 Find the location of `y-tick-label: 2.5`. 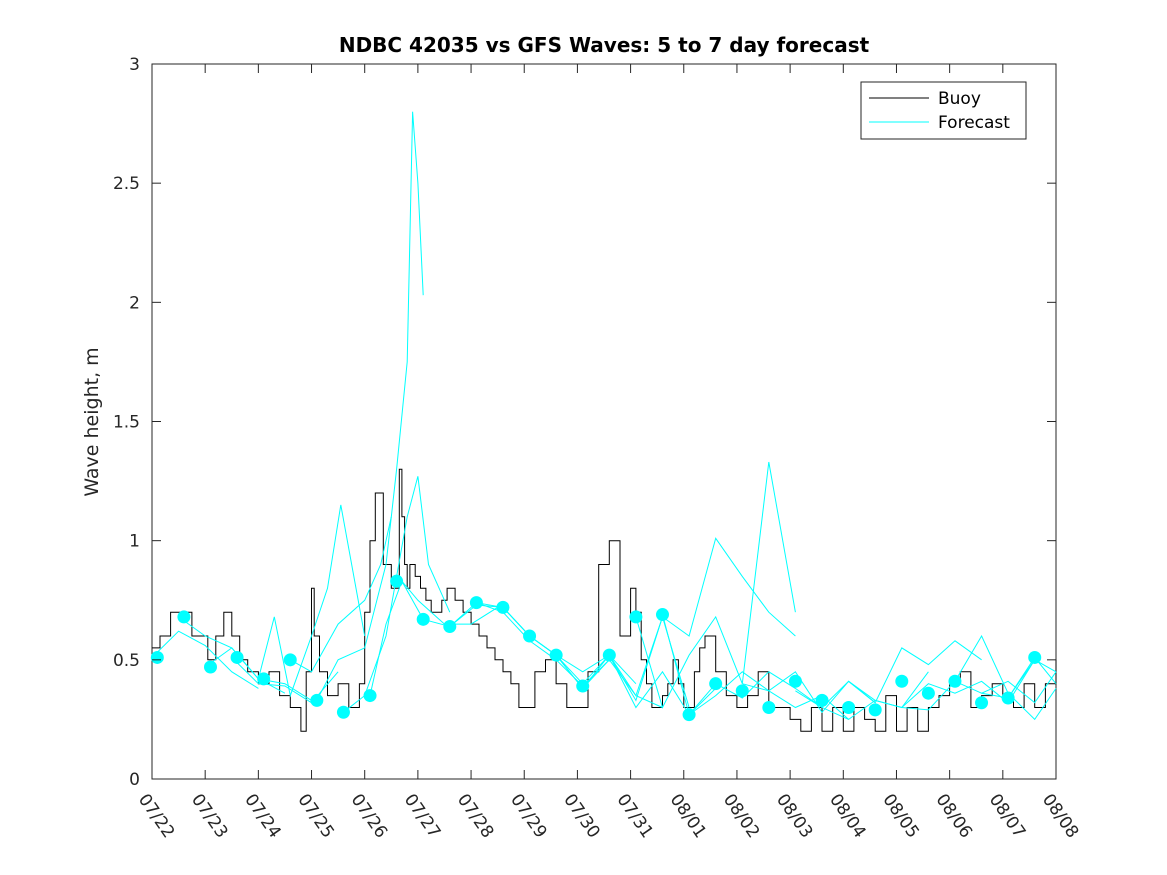

y-tick-label: 2.5 is located at coordinates (126, 184).